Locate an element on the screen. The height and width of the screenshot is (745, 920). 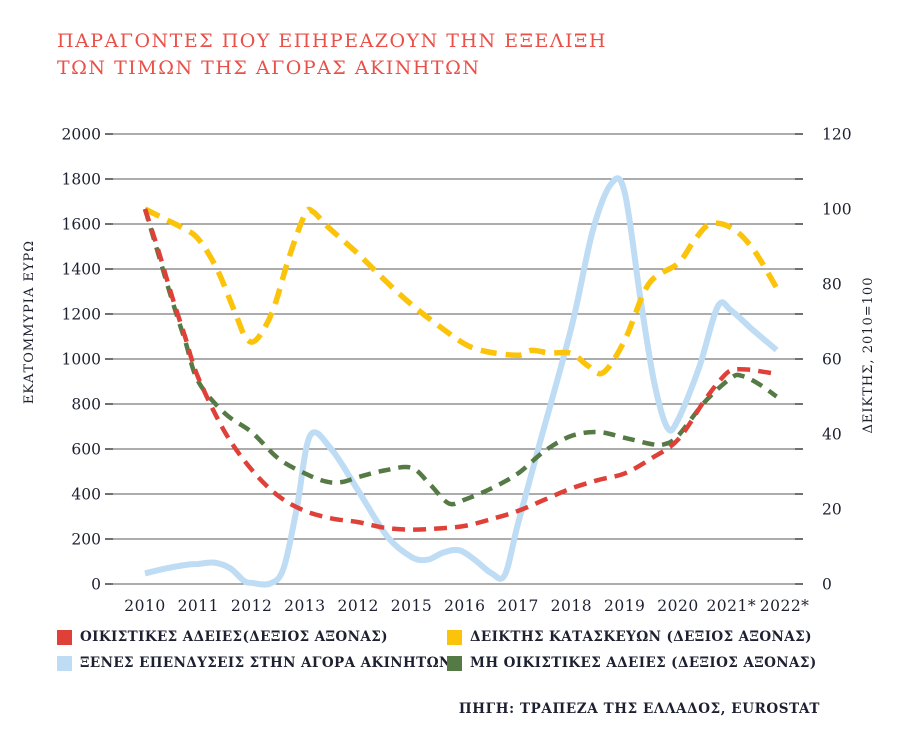
page-title-line2: ΤΩΝ ΤΙΜΩΝ ΤΗΣ ΑΓΟΡΑΣ ΑΚΙΝΗΤΩΝ is located at coordinates (269, 68).